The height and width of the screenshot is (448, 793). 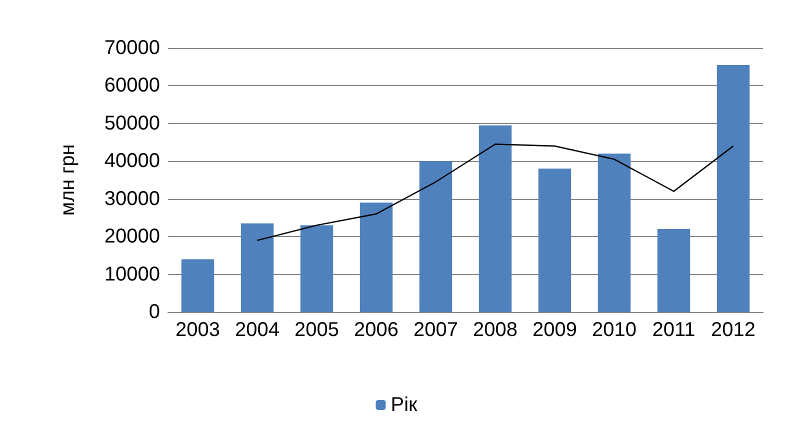 What do you see at coordinates (154, 312) in the screenshot?
I see `y-tick-label: 0` at bounding box center [154, 312].